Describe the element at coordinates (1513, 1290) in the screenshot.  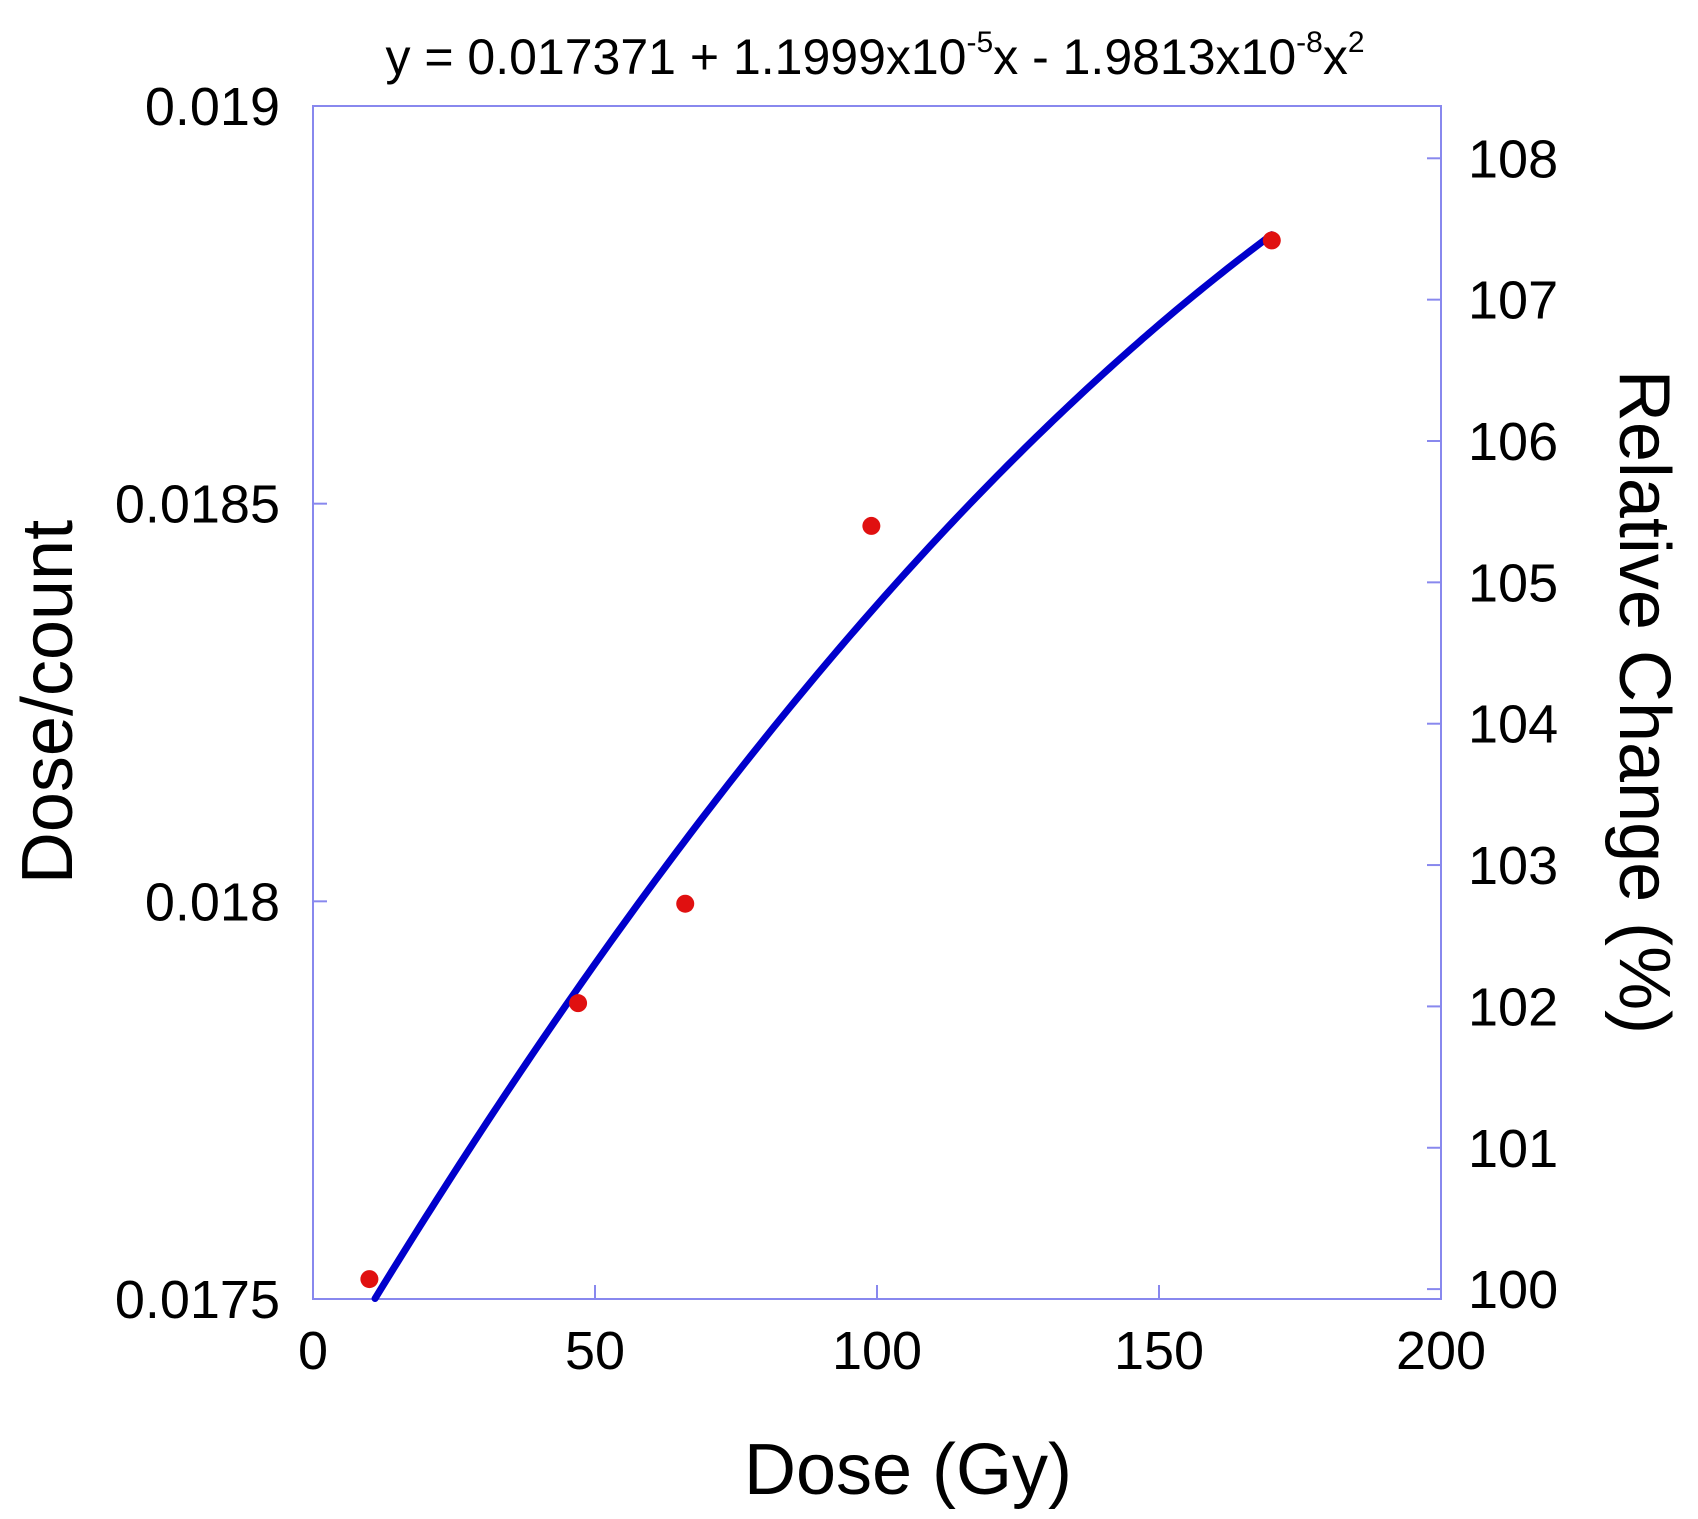
I see `y2-tick-label: 100` at that location.